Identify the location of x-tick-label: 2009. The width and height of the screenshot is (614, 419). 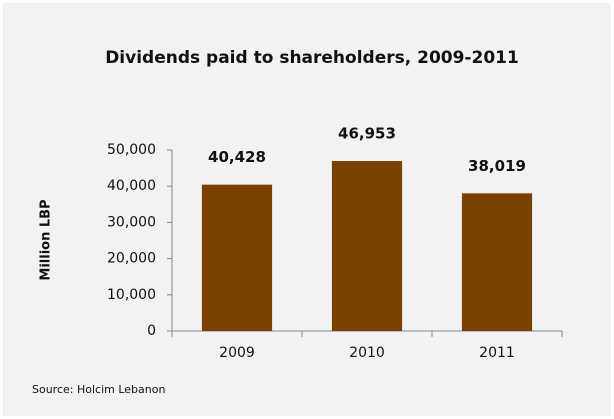
(237, 353).